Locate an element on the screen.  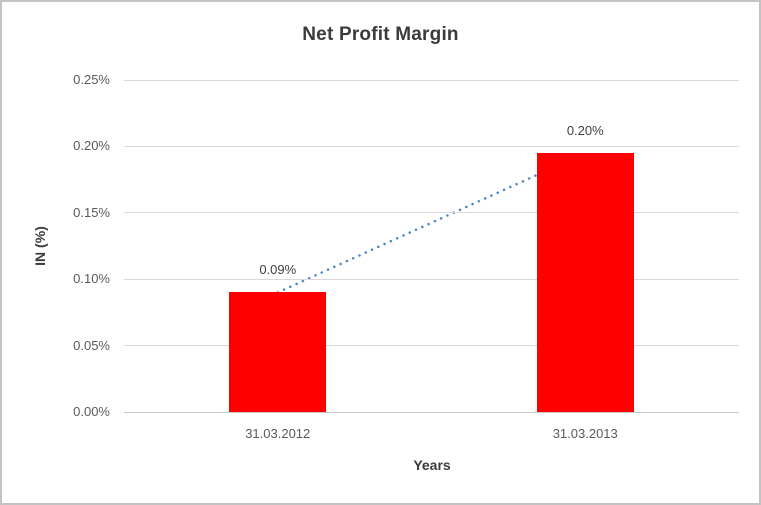
y-tick-label: 0.15% is located at coordinates (91, 212).